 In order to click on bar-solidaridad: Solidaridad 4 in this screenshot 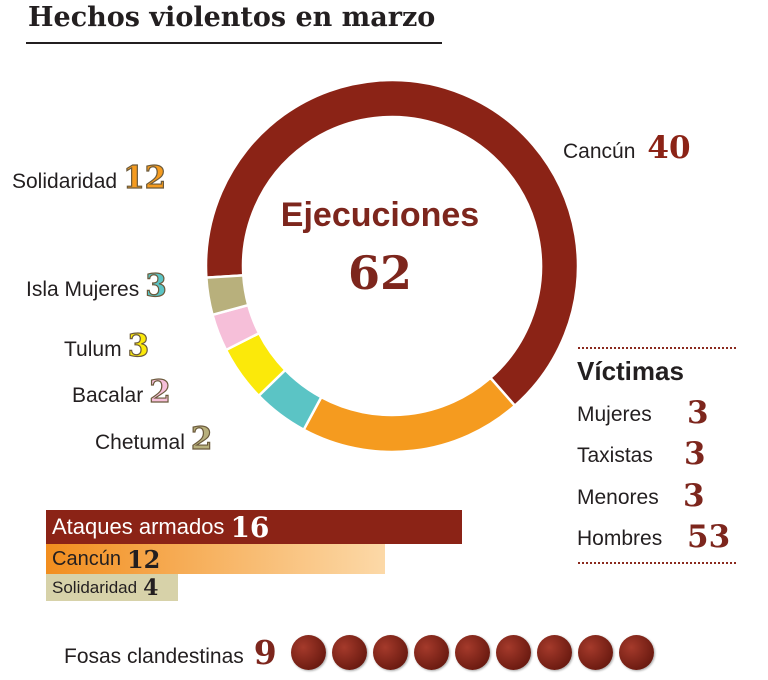, I will do `click(112, 587)`.